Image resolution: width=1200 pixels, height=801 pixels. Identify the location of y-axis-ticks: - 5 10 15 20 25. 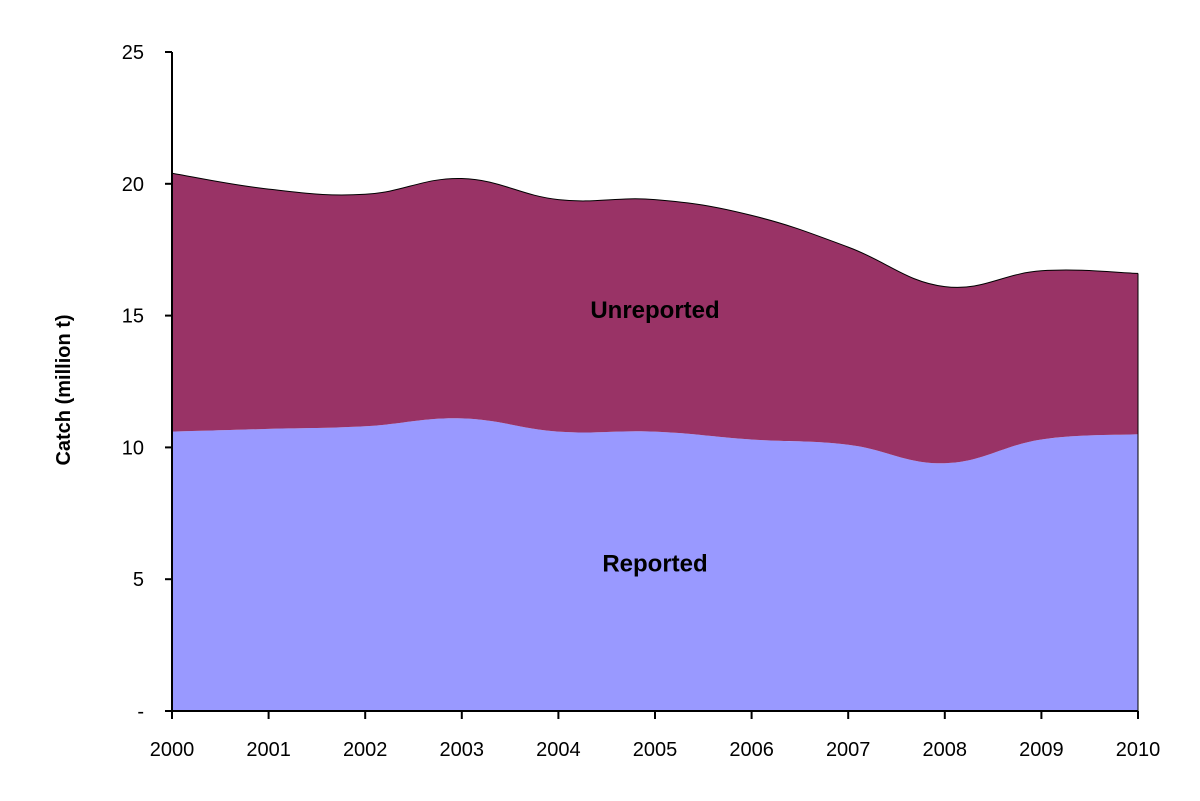
(147, 382).